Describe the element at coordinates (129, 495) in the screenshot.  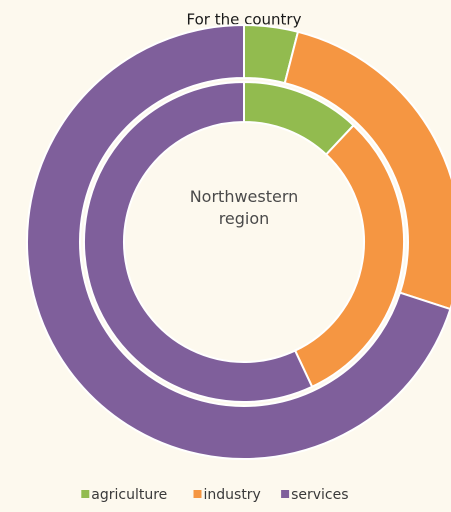
I see `legend-label: agriculture` at that location.